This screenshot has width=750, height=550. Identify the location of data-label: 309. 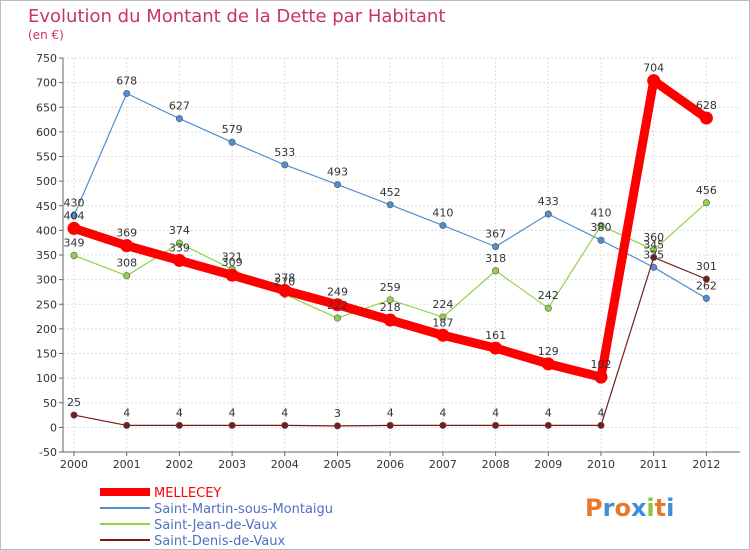
(232, 262).